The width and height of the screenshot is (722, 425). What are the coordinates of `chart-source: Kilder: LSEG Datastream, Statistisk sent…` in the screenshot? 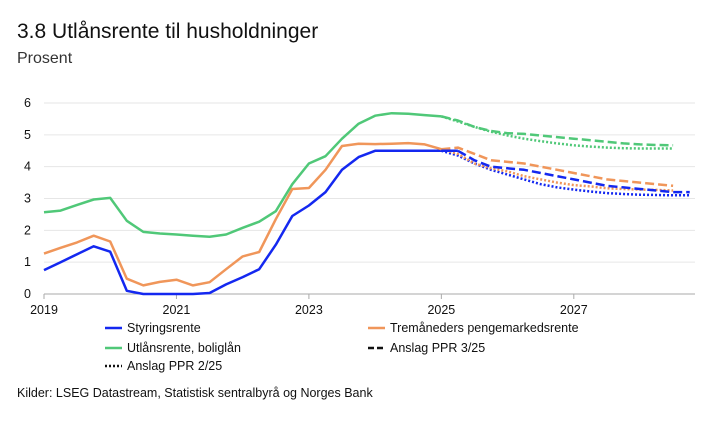 It's located at (195, 393).